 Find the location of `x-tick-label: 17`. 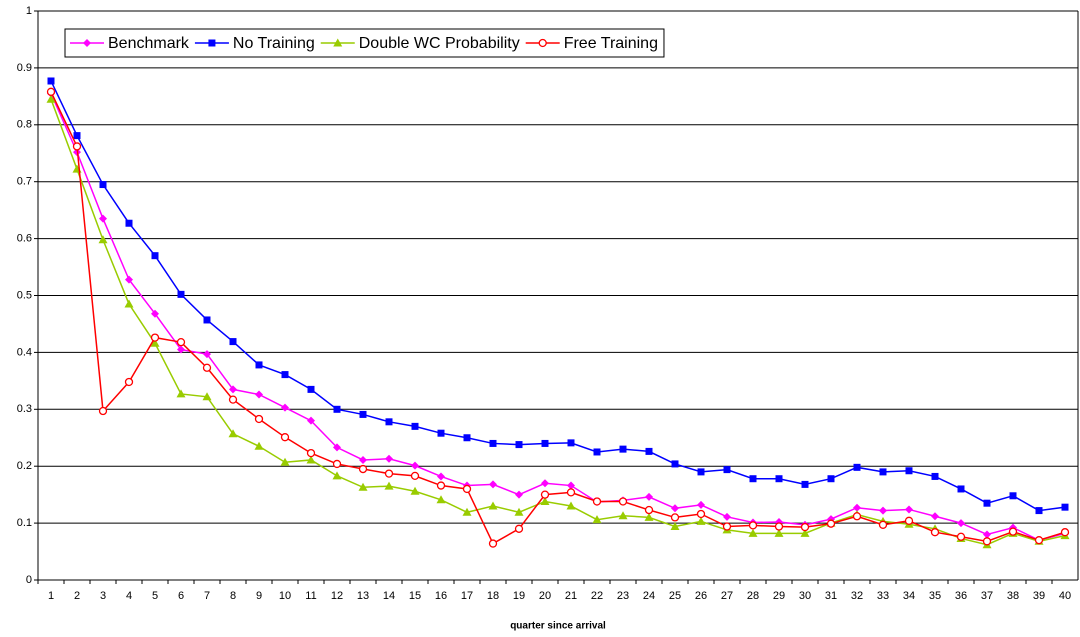

x-tick-label: 17 is located at coordinates (467, 596).